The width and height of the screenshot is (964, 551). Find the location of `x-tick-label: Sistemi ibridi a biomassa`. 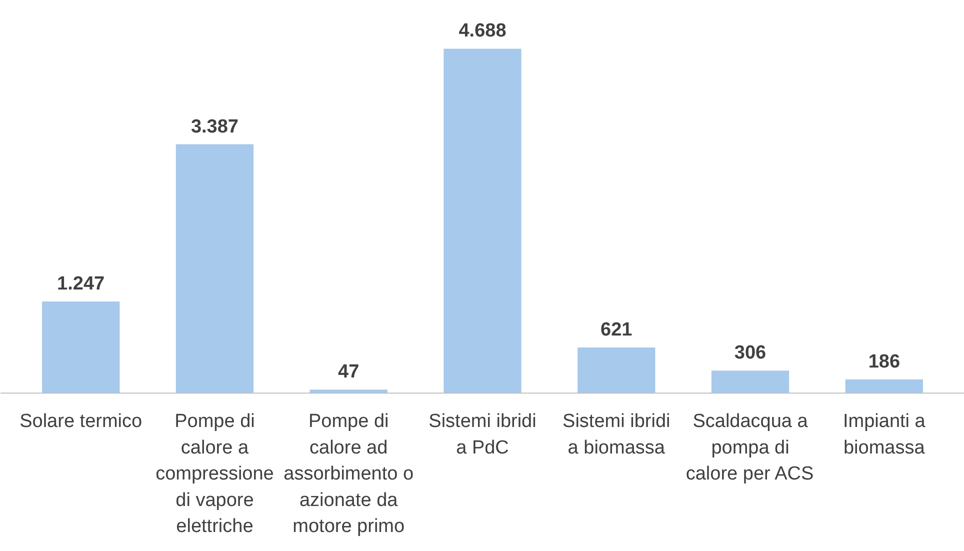

x-tick-label: Sistemi ibridi a biomassa is located at coordinates (616, 434).